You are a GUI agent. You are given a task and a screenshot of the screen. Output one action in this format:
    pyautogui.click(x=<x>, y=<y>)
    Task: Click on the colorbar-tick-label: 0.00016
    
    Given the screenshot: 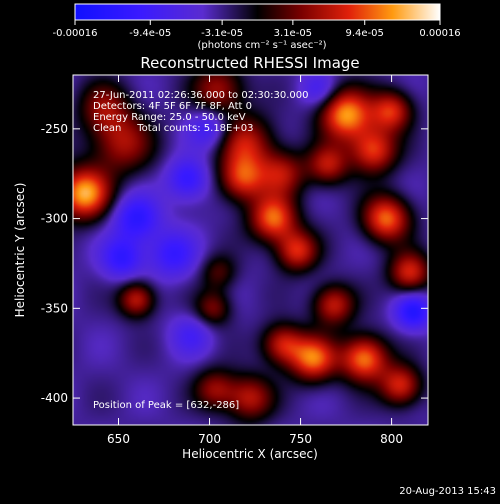 What is the action you would take?
    pyautogui.click(x=439, y=33)
    